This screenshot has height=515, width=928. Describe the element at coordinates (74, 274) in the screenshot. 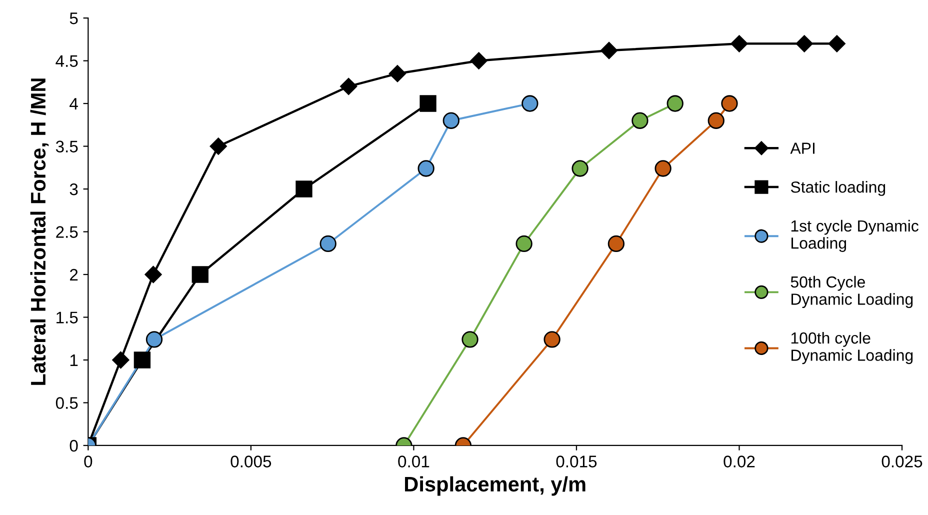

I see `y-tick-label: 2` at that location.